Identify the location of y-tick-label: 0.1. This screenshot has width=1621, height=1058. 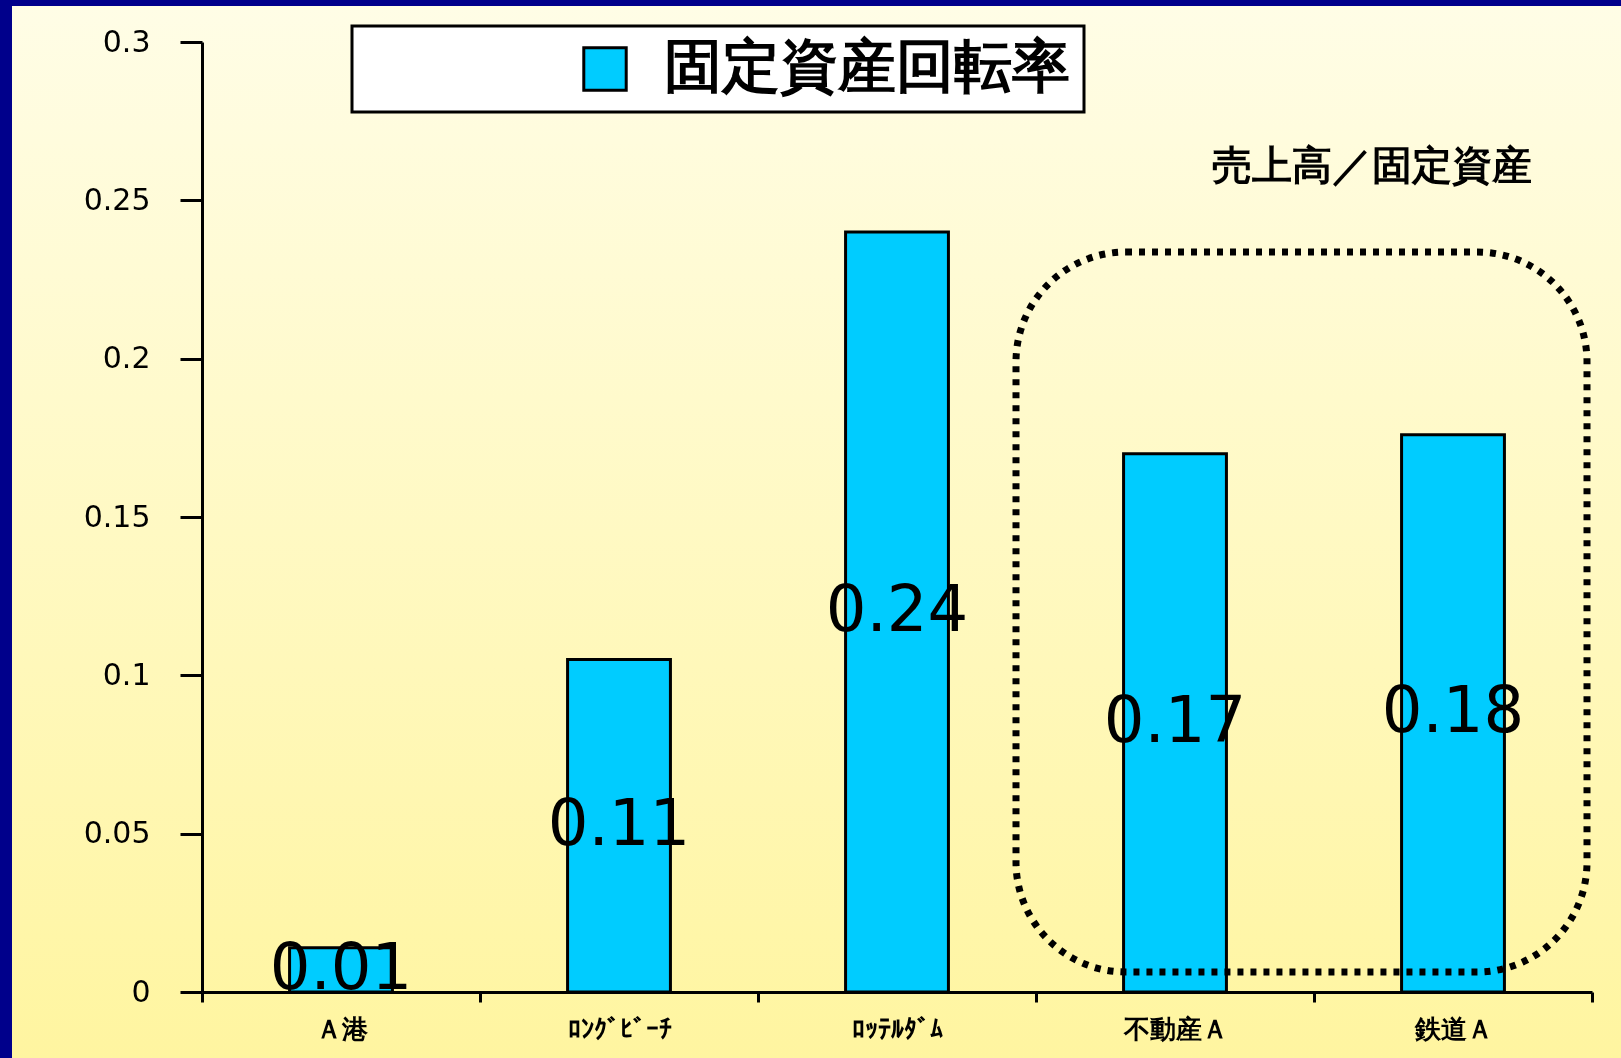
(126, 674).